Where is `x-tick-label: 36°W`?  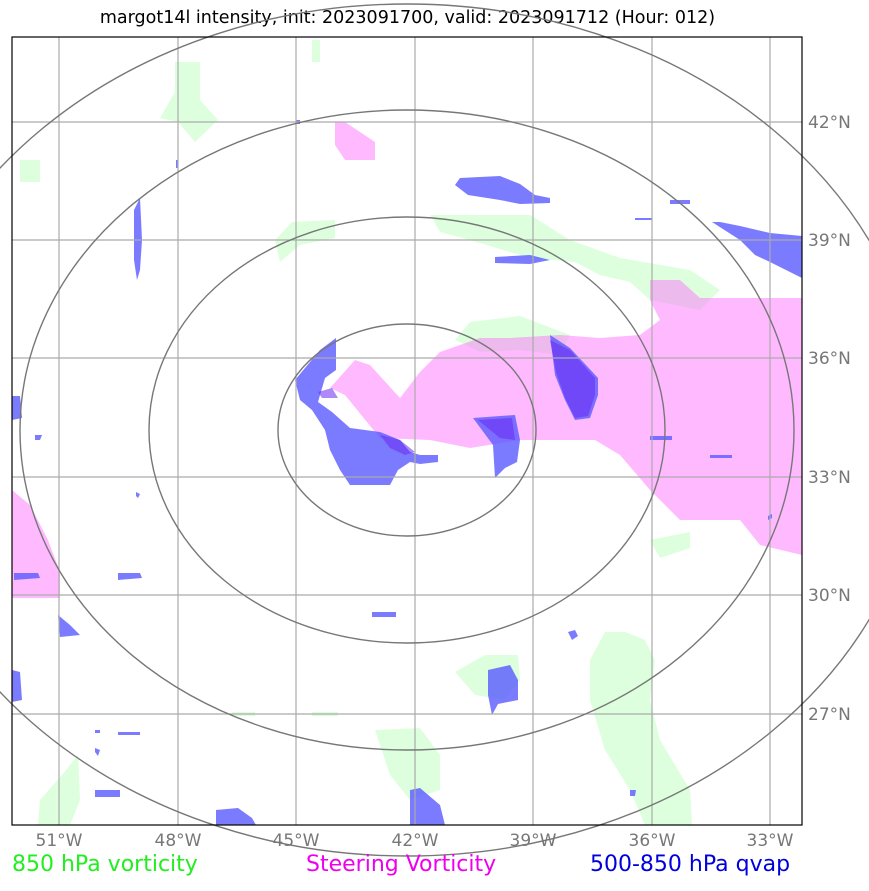 x-tick-label: 36°W is located at coordinates (652, 841).